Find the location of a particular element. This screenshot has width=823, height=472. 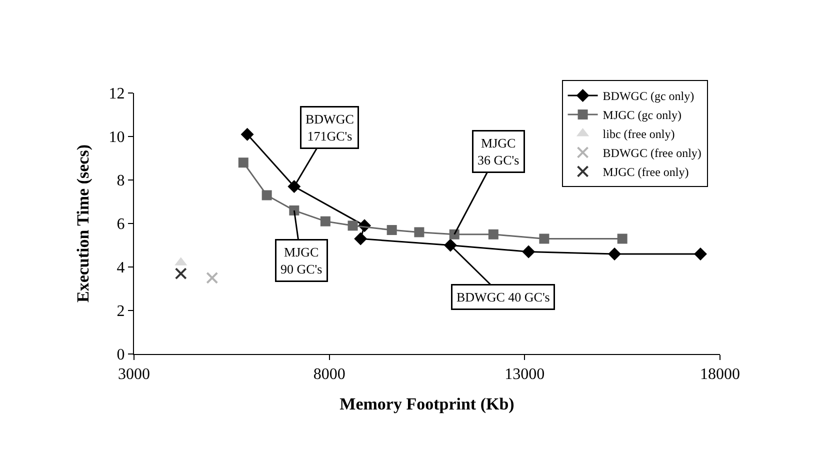

y-tick-label: 0 is located at coordinates (120, 355).